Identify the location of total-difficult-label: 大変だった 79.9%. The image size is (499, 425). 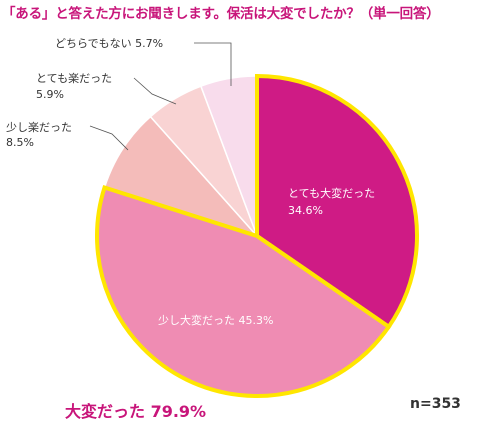
(136, 411).